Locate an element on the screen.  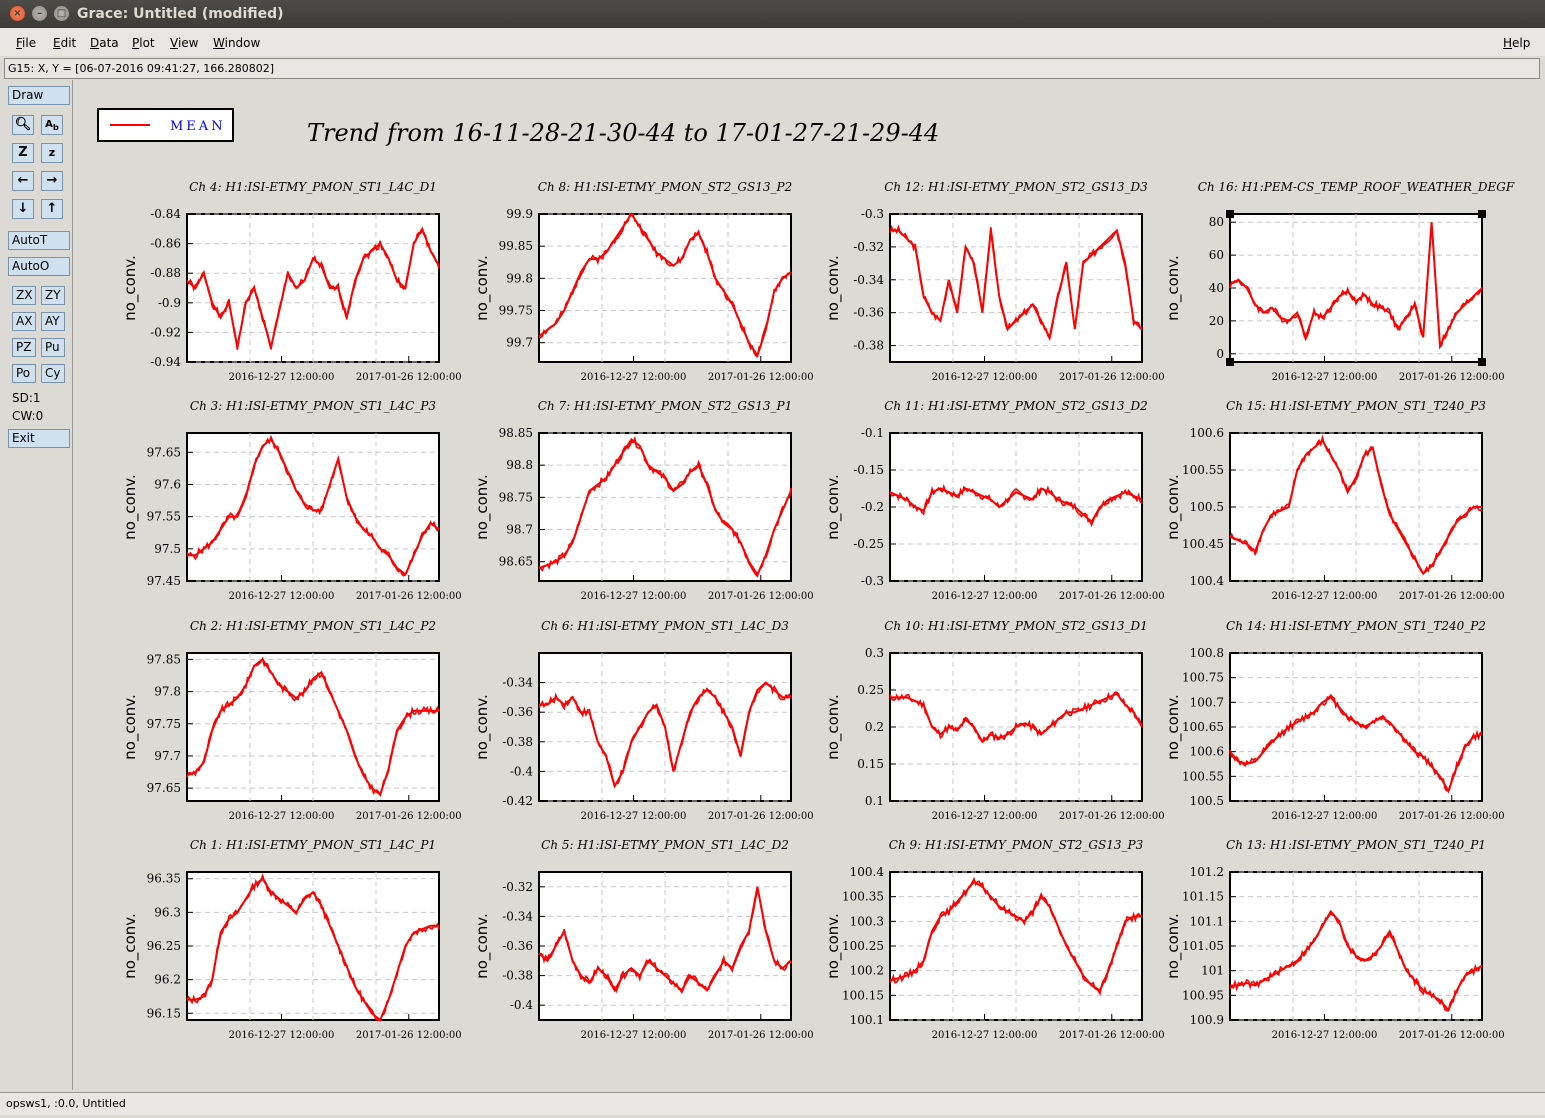
menu-view: View is located at coordinates (184, 43).